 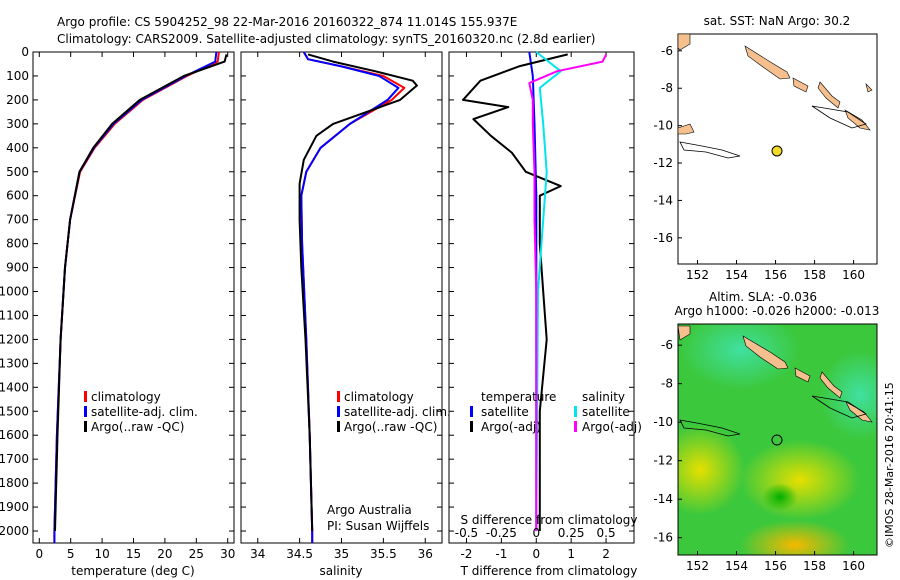 I want to click on legend-argo: Argo(..raw -QC), so click(x=137, y=427).